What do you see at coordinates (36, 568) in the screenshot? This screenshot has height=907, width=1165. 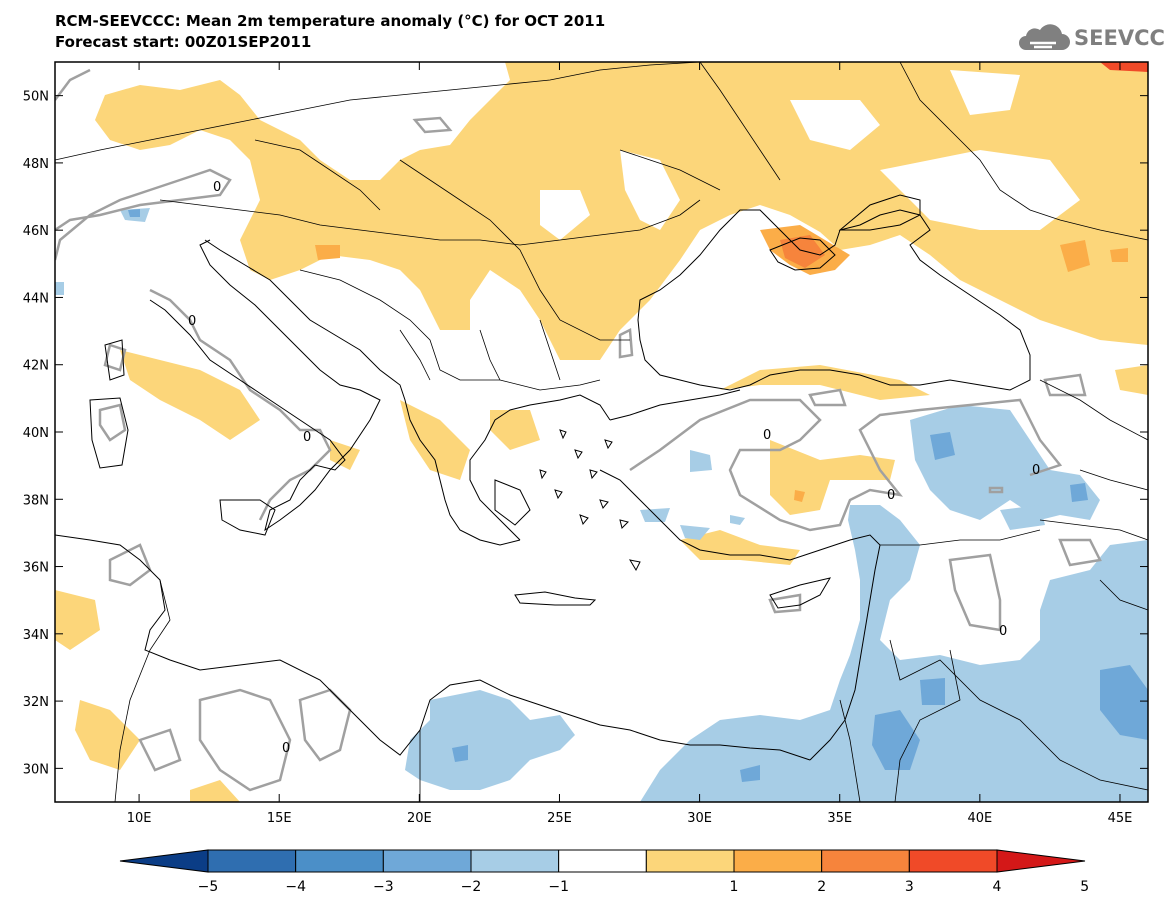 I see `lat-tick-label: 36N` at bounding box center [36, 568].